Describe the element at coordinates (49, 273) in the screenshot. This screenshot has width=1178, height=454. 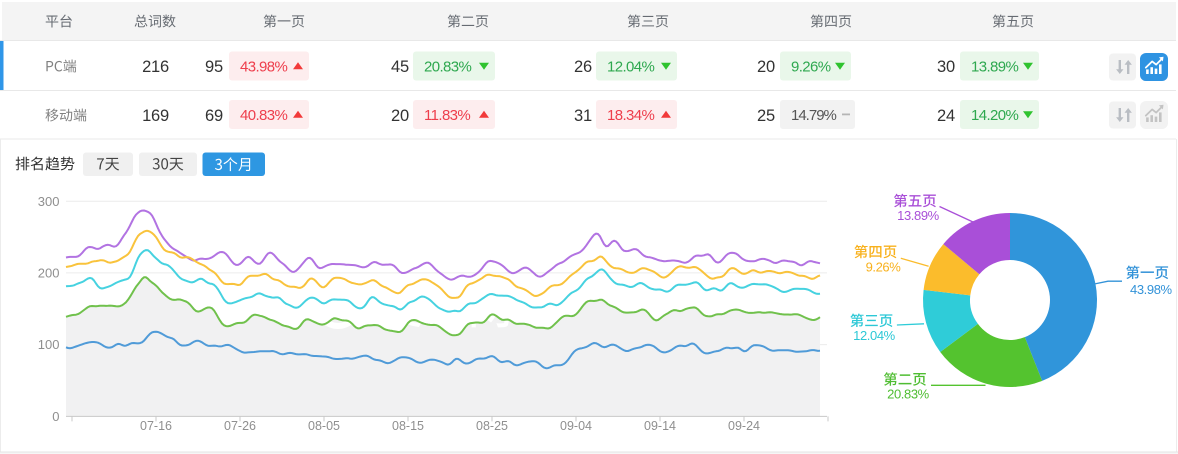
I see `svg-text: 200` at that location.